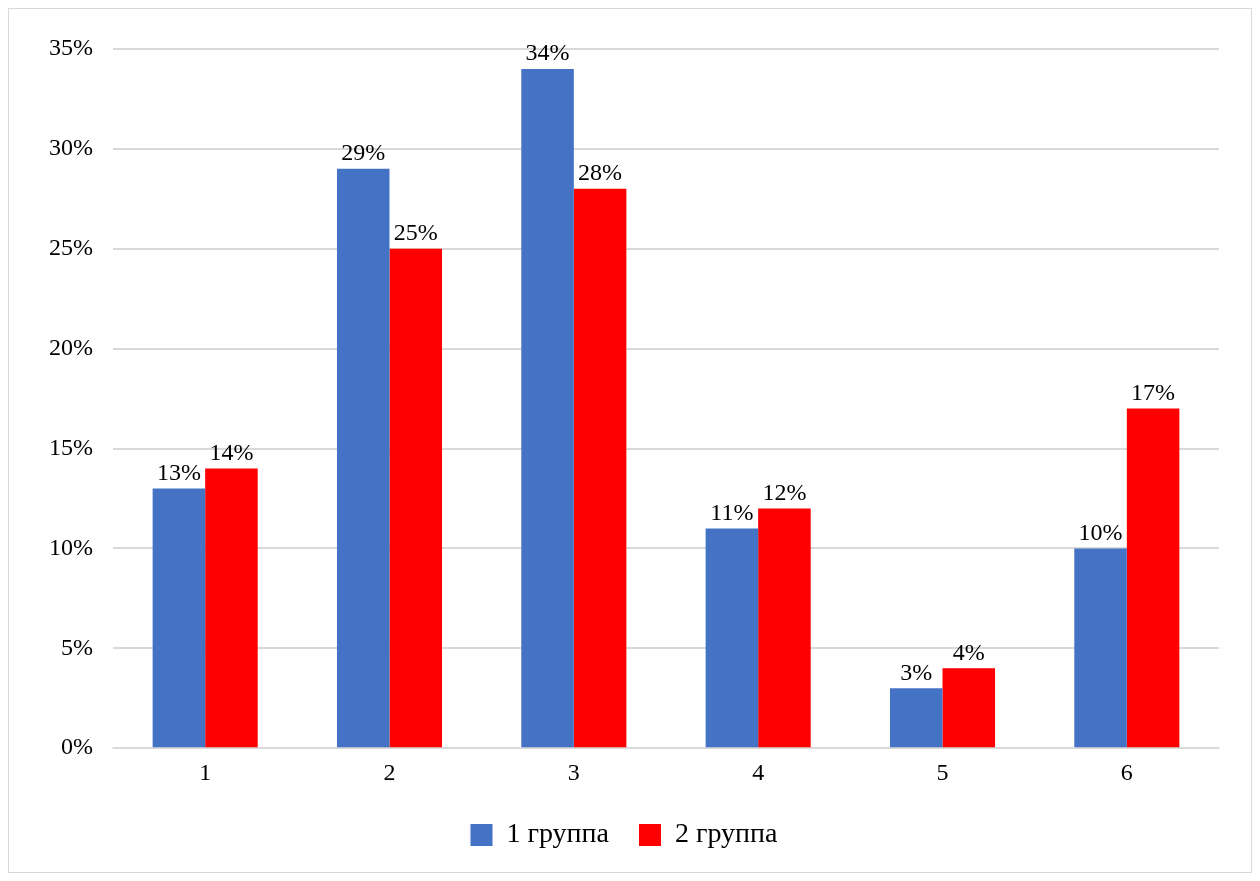 The height and width of the screenshot is (881, 1260). Describe the element at coordinates (231, 451) in the screenshot. I see `data-label: 14%` at that location.